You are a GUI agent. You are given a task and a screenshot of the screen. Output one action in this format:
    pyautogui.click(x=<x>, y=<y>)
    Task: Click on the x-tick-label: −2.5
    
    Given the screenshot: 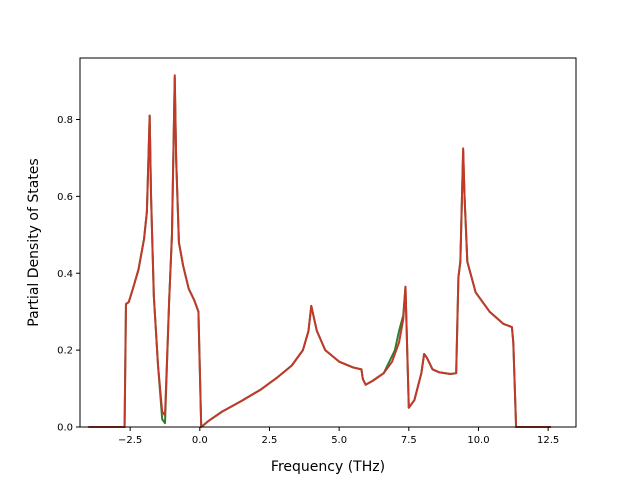 What is the action you would take?
    pyautogui.click(x=130, y=440)
    